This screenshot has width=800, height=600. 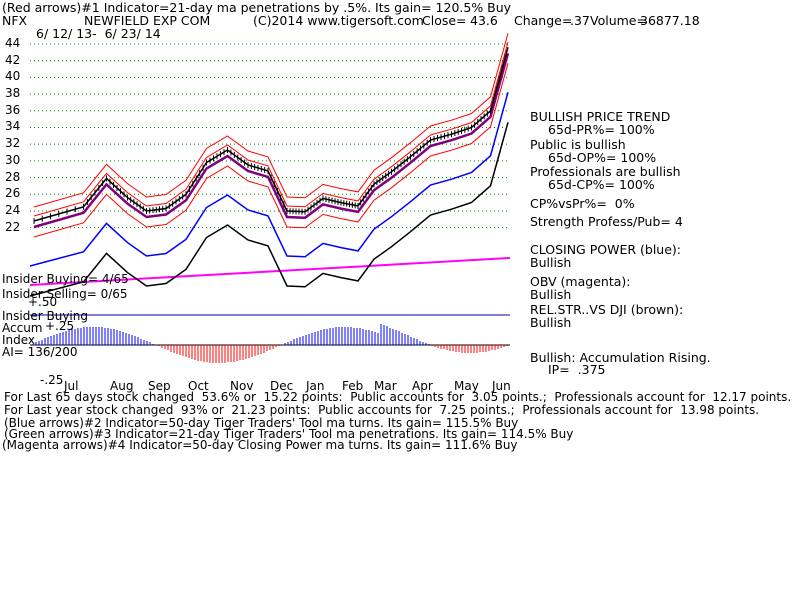 I want to click on y-tick-label: 26, so click(x=13, y=193).